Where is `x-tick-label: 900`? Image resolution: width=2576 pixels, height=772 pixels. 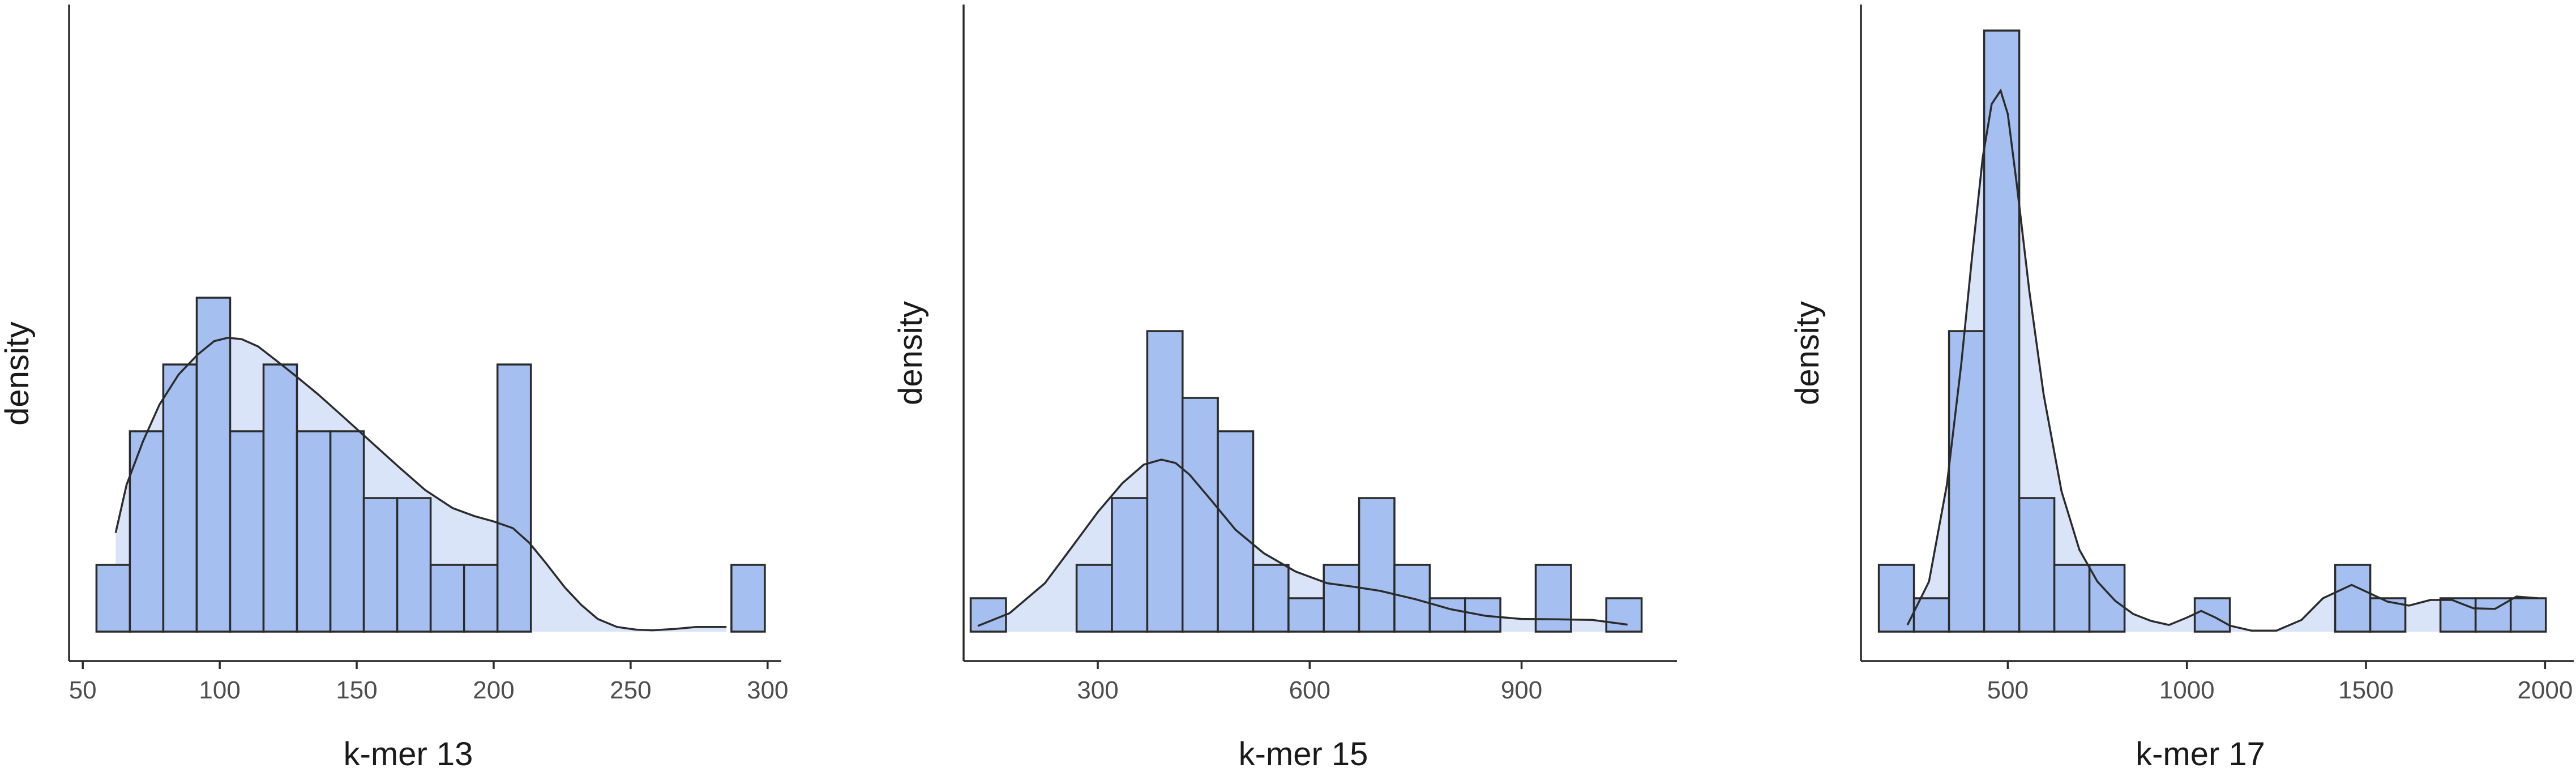 x-tick-label: 900 is located at coordinates (1521, 690).